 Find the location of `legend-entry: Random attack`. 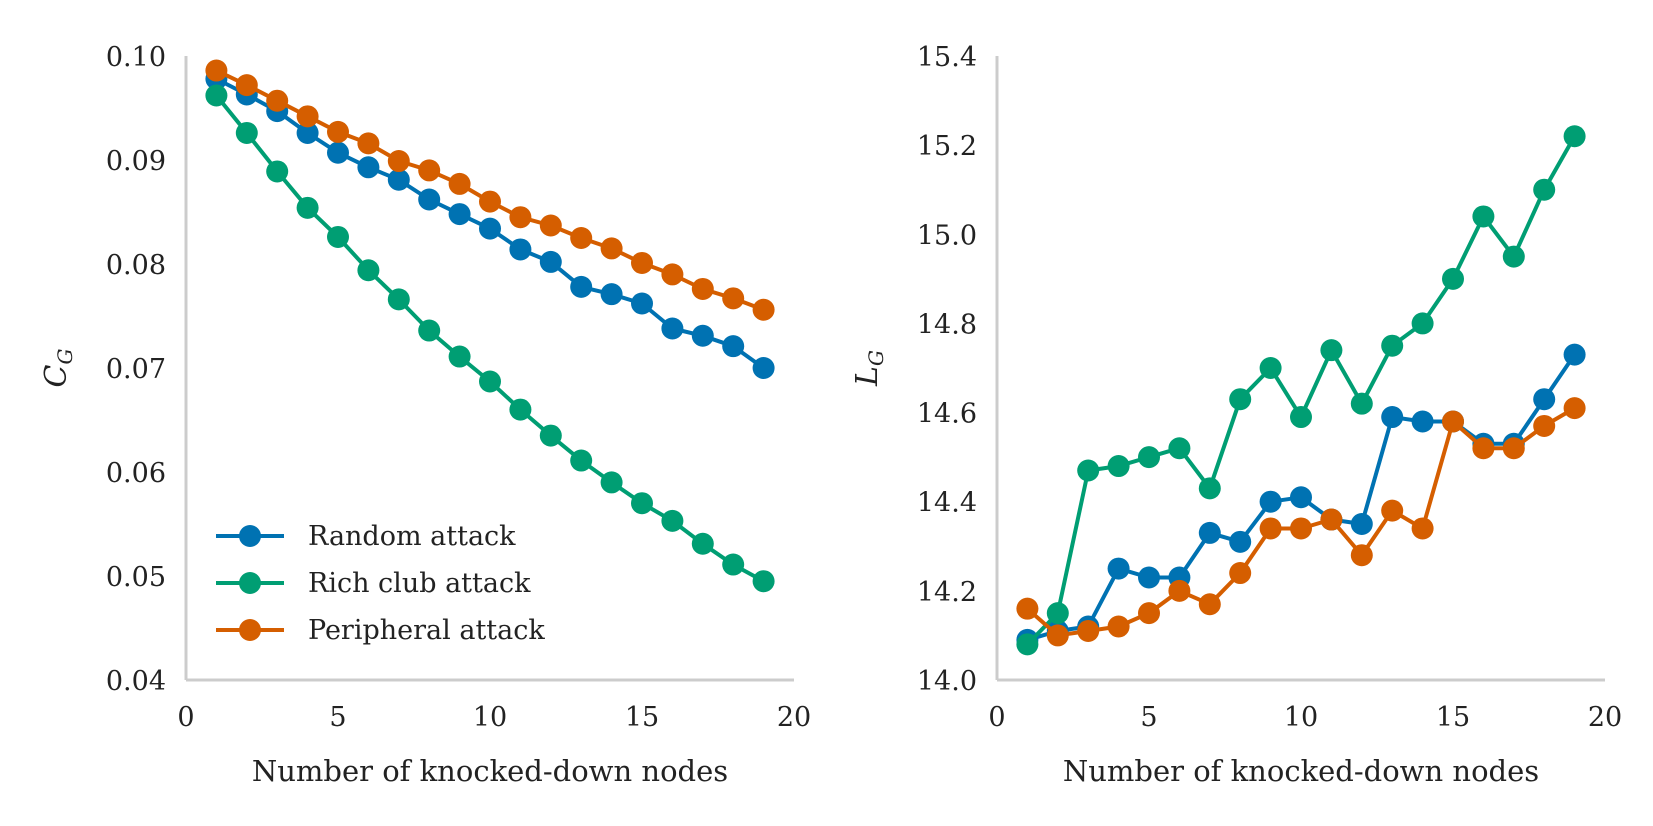

legend-entry: Random attack is located at coordinates (366, 536).